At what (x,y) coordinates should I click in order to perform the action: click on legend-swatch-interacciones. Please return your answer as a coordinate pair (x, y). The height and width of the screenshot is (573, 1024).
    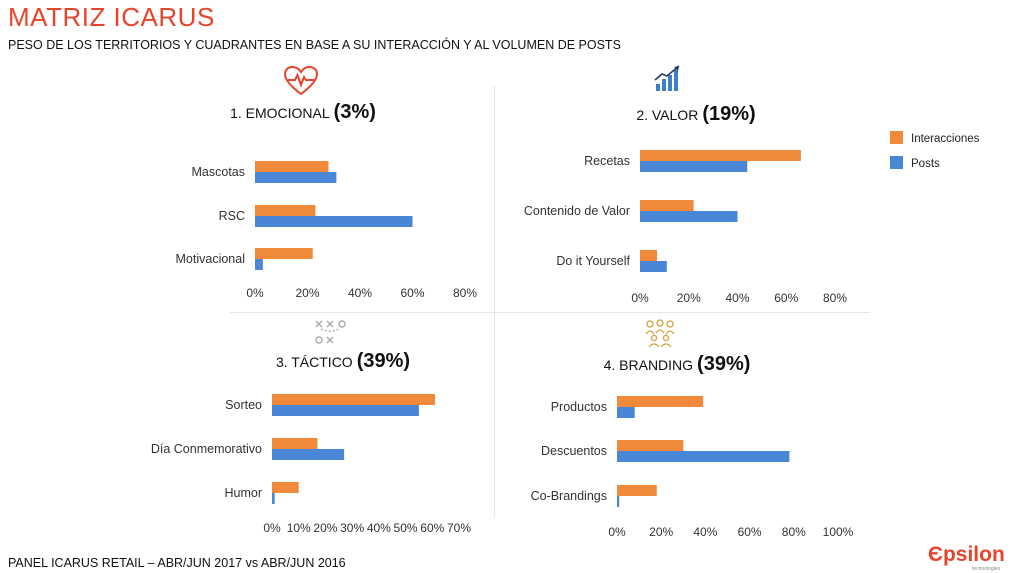
    Looking at the image, I should click on (896, 137).